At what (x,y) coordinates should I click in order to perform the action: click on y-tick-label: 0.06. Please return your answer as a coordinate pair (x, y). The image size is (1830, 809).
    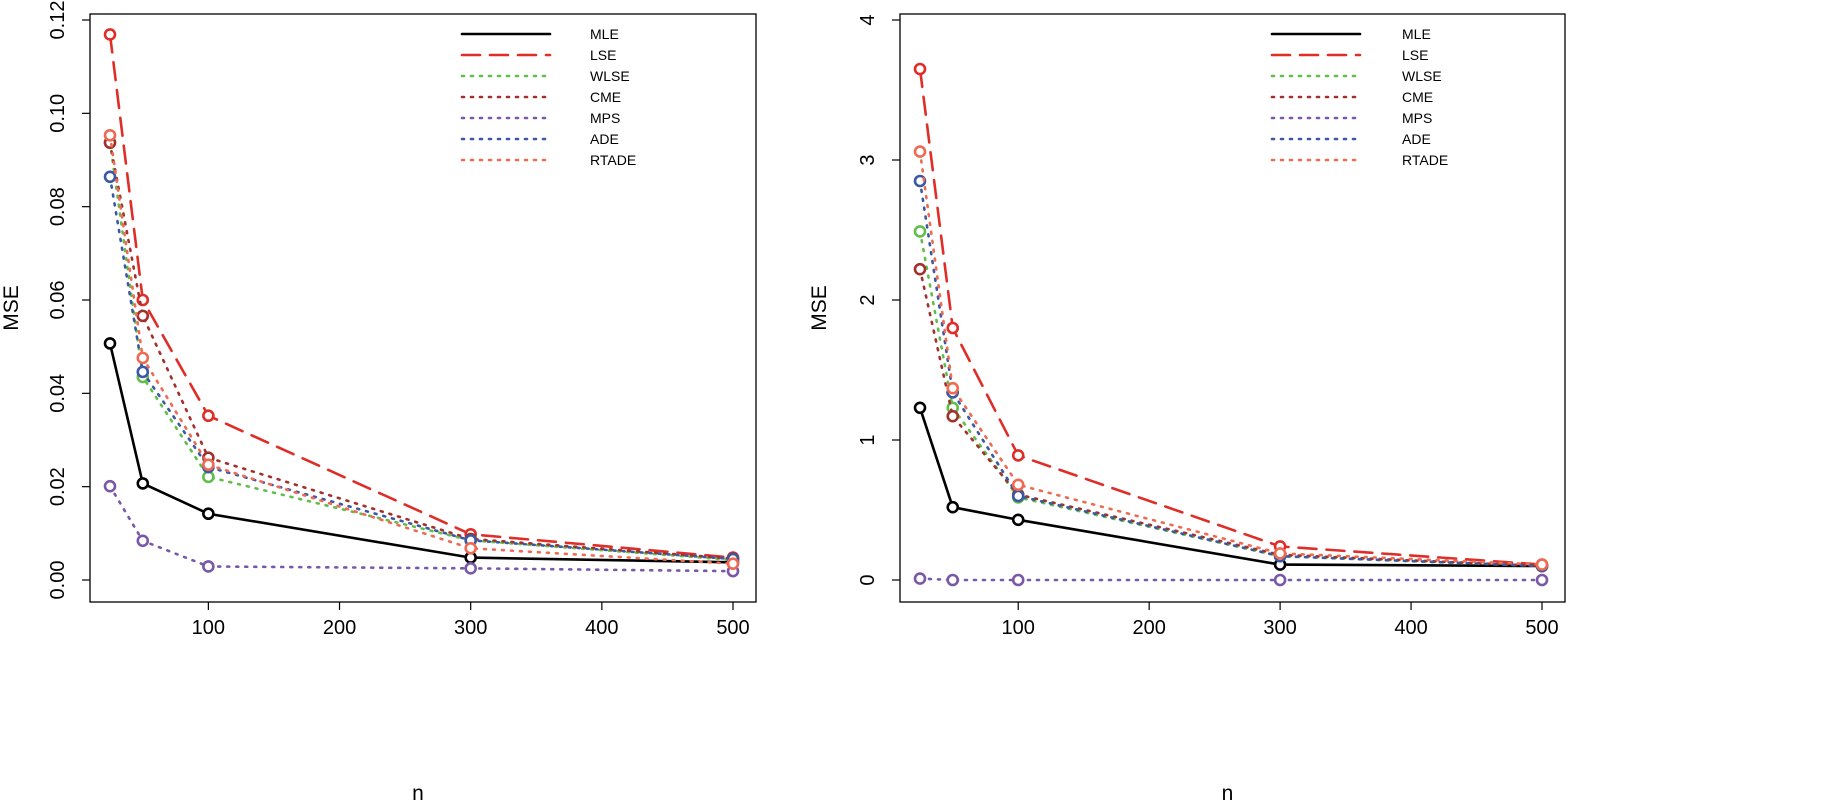
    Looking at the image, I should click on (58, 300).